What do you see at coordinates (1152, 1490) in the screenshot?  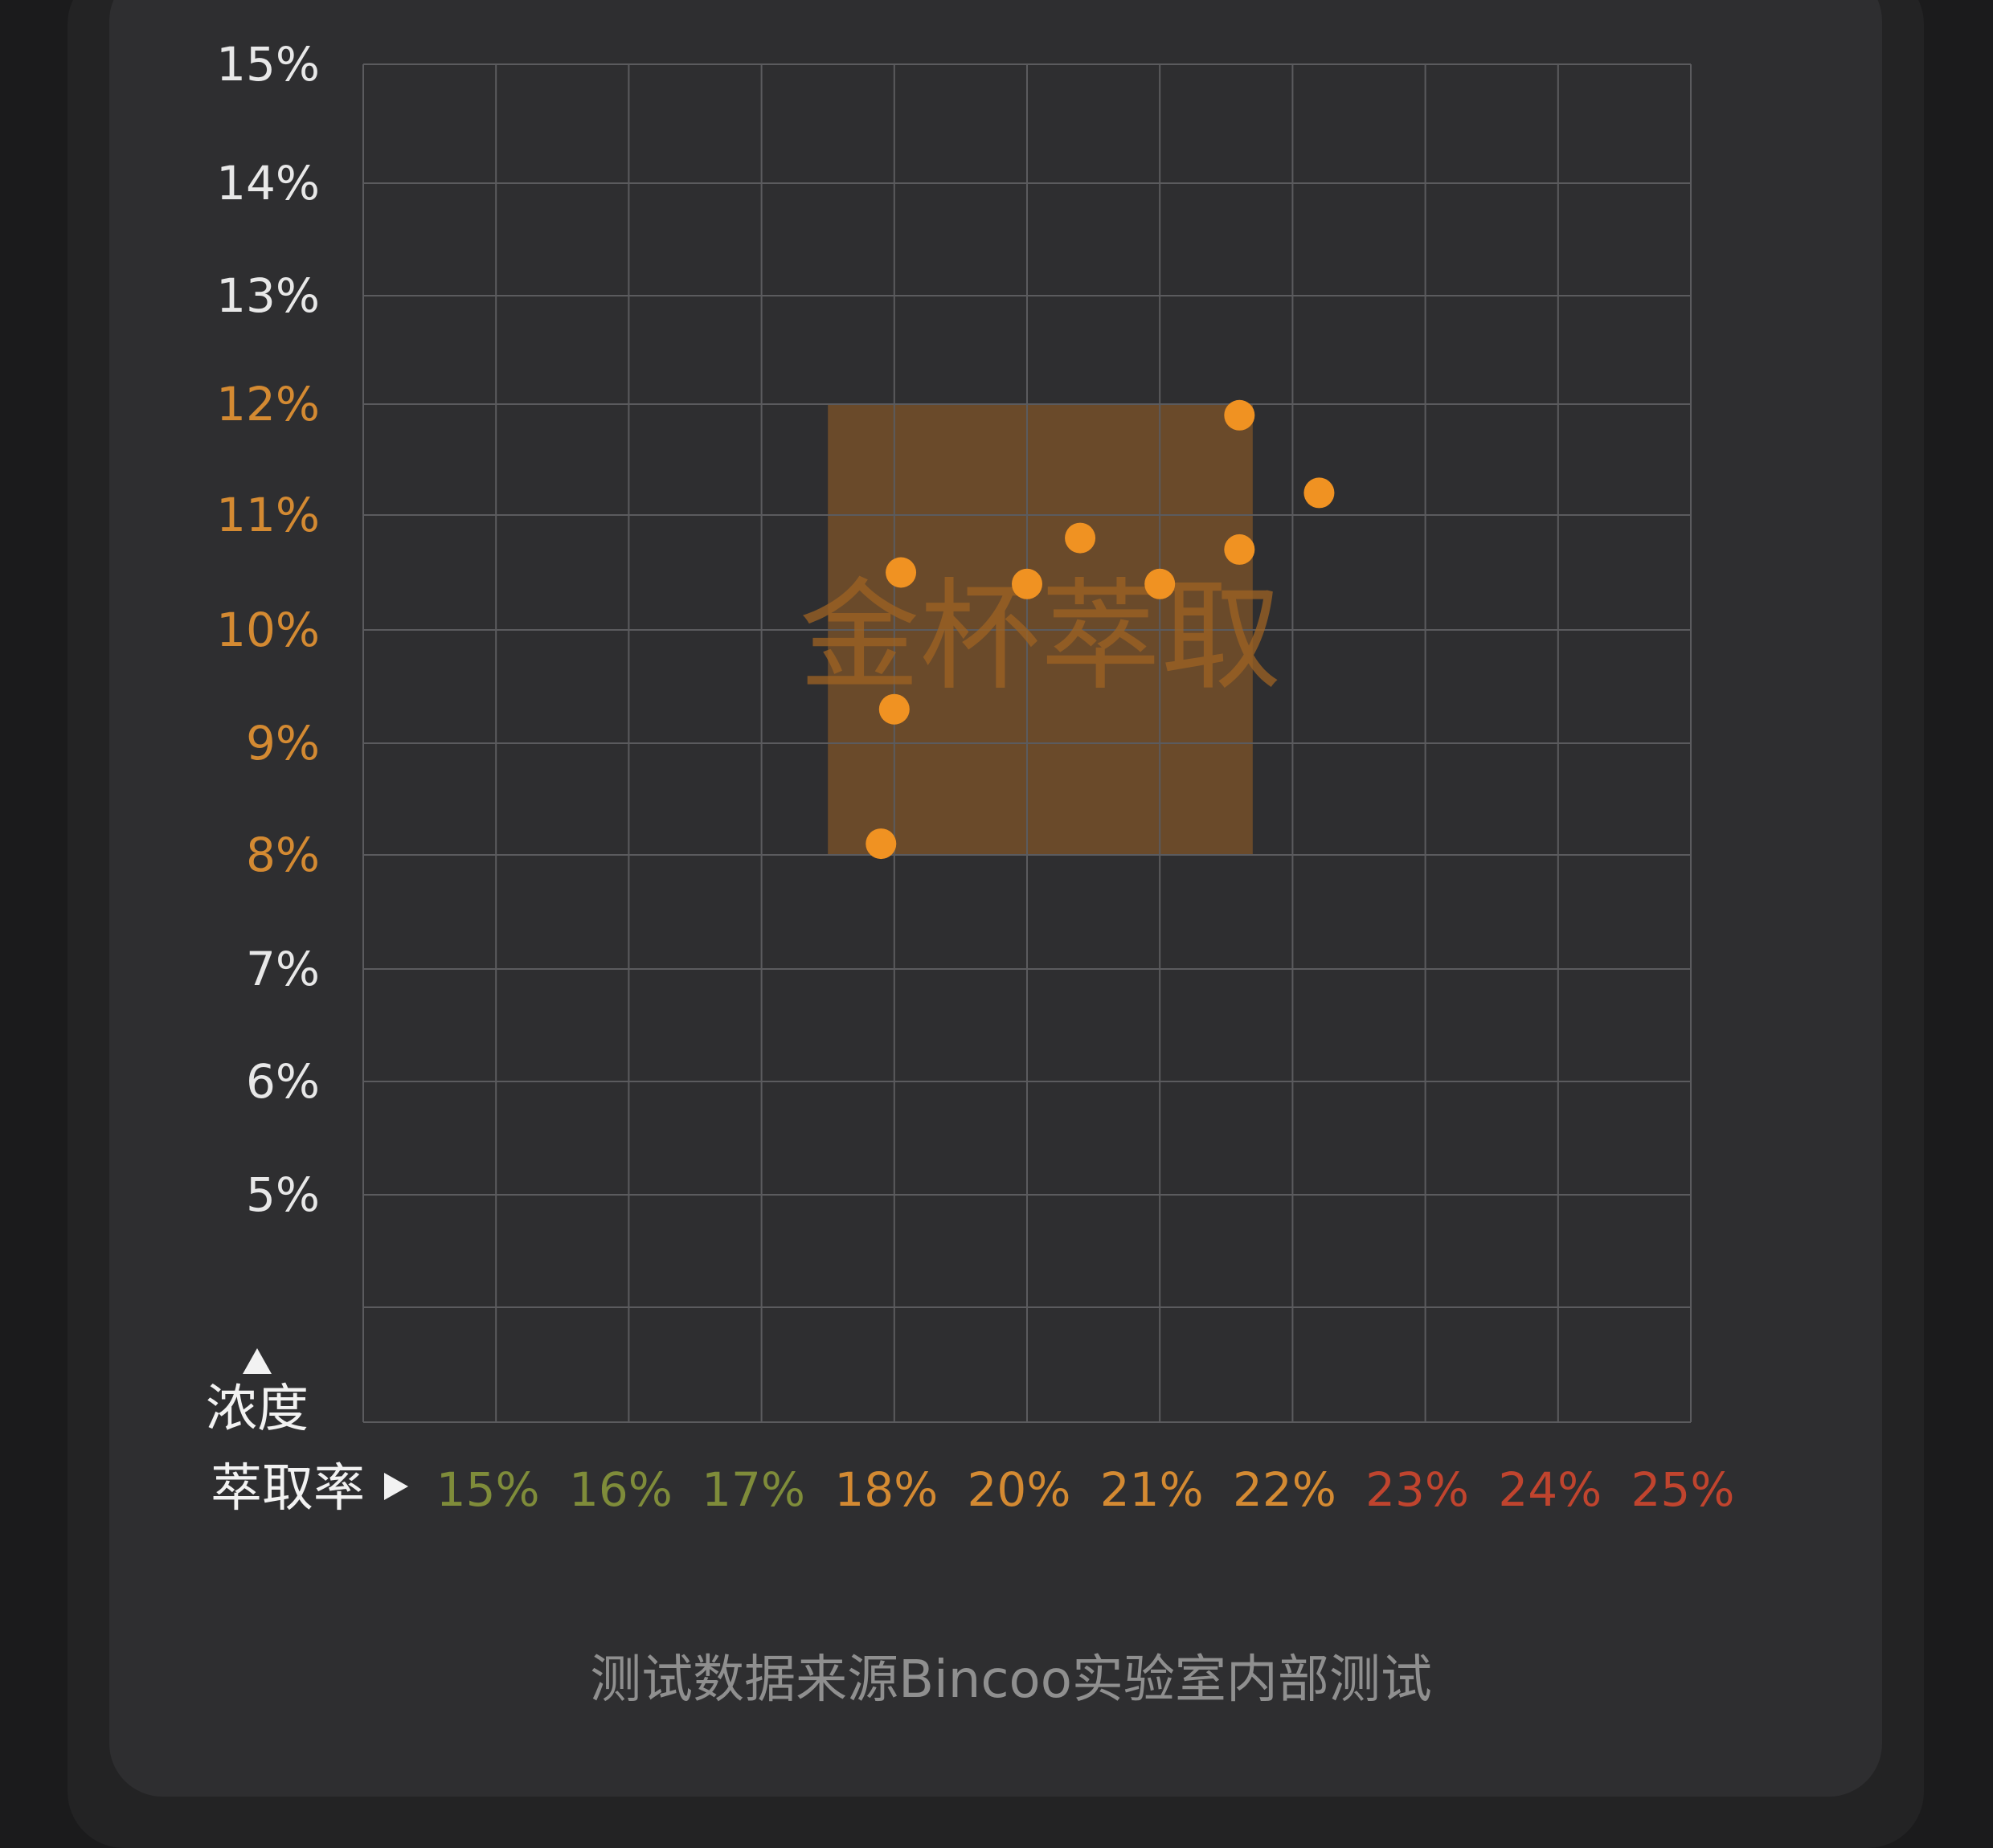 I see `x-tick-label: 21%` at bounding box center [1152, 1490].